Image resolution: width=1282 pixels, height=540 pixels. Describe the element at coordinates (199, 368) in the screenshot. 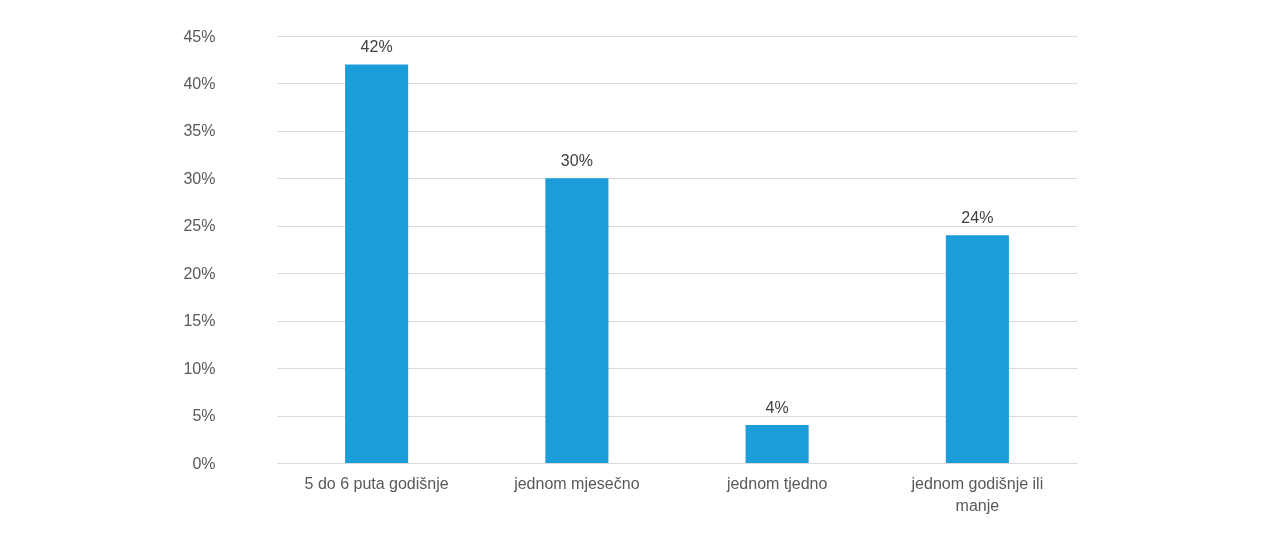

I see `y-tick-label: 10%` at that location.